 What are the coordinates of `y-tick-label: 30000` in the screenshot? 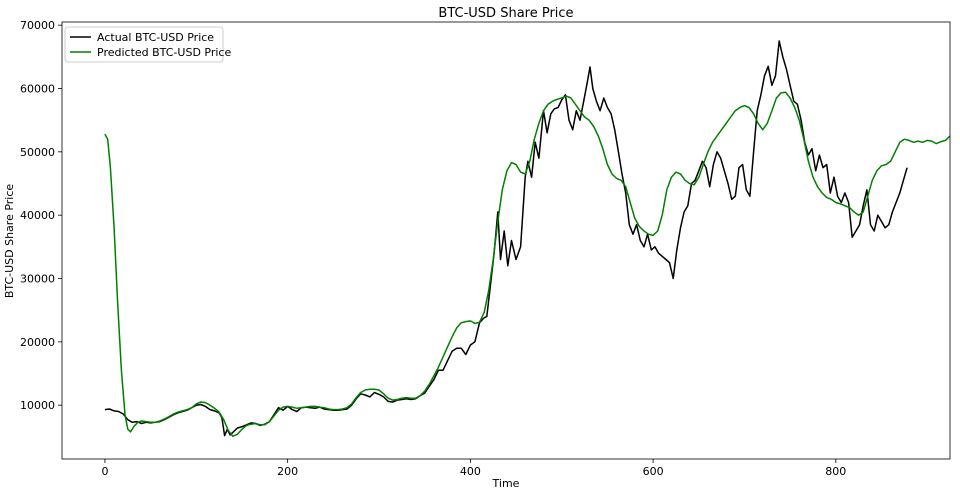 It's located at (37, 279).